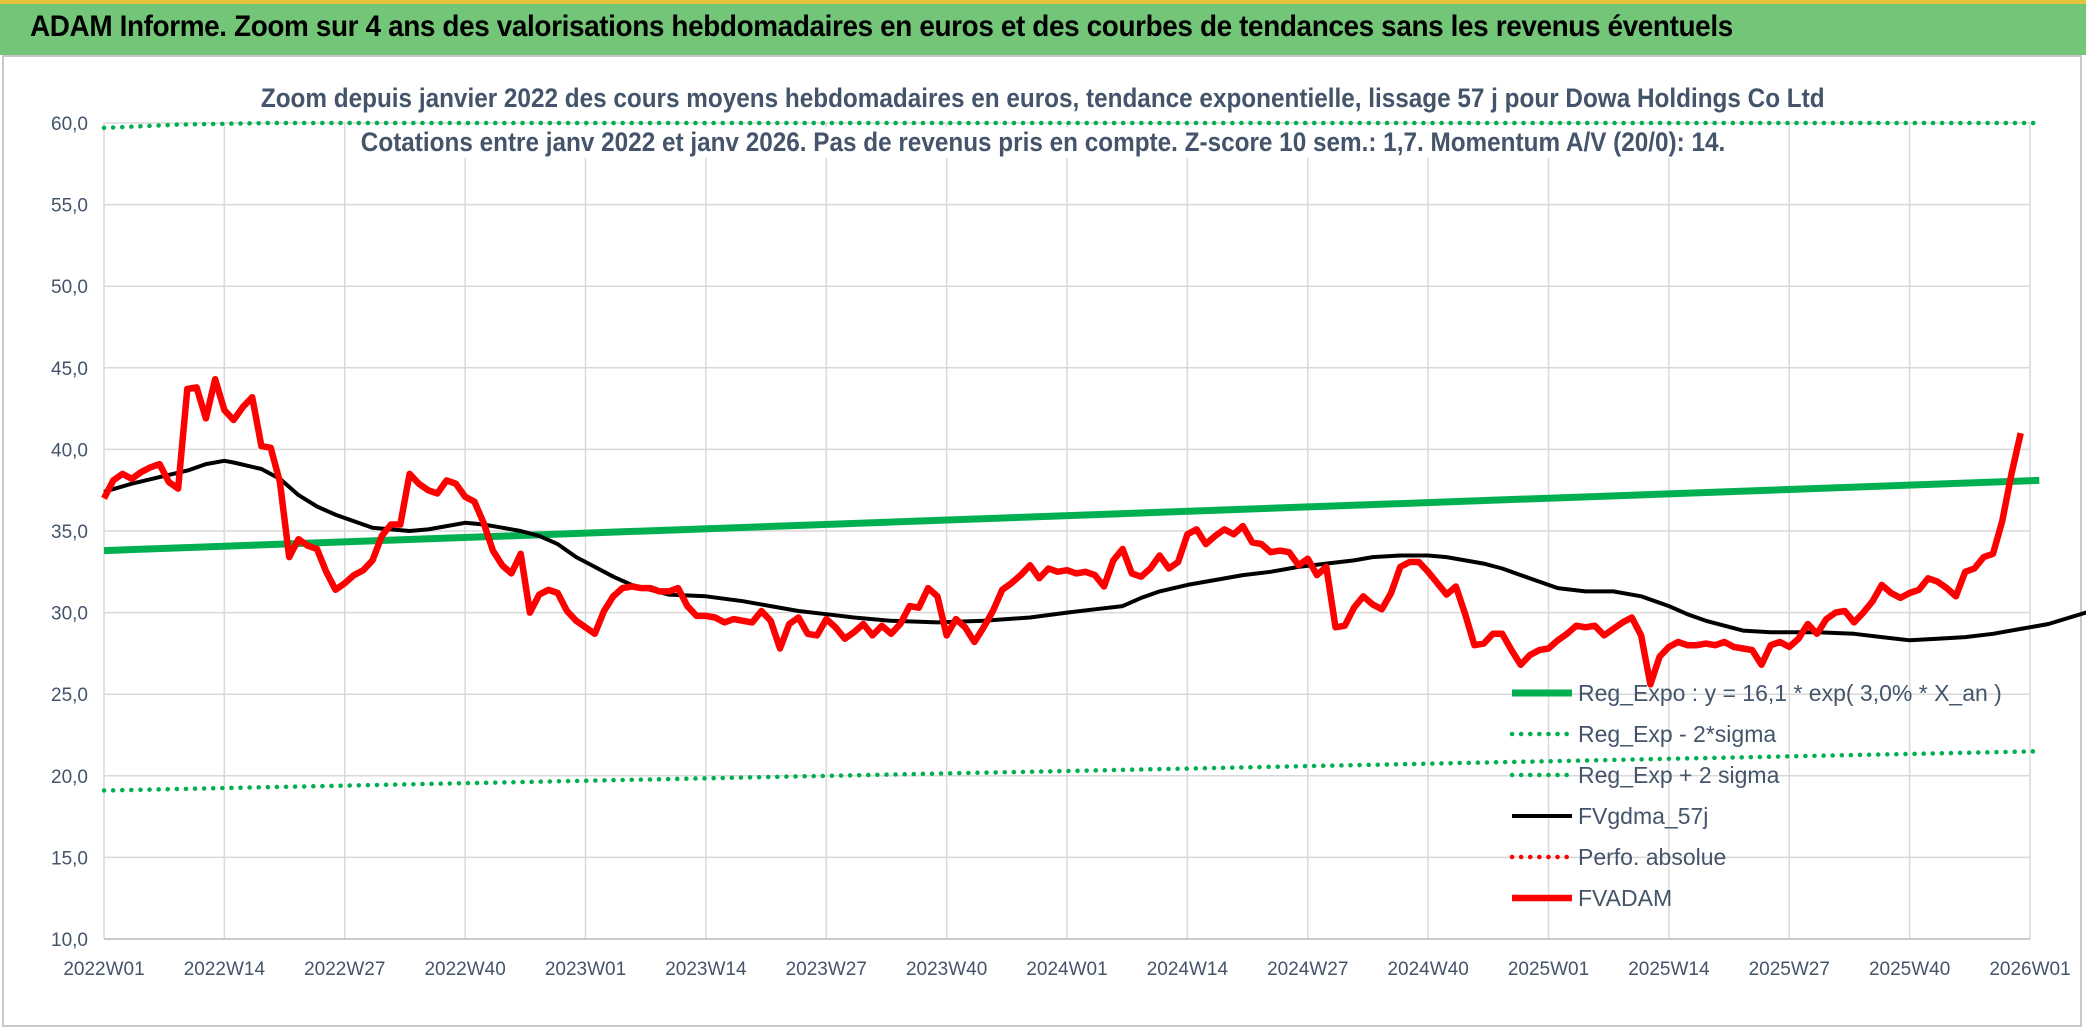  What do you see at coordinates (1677, 734) in the screenshot?
I see `legend-label: Reg_Exp - 2*sigma` at bounding box center [1677, 734].